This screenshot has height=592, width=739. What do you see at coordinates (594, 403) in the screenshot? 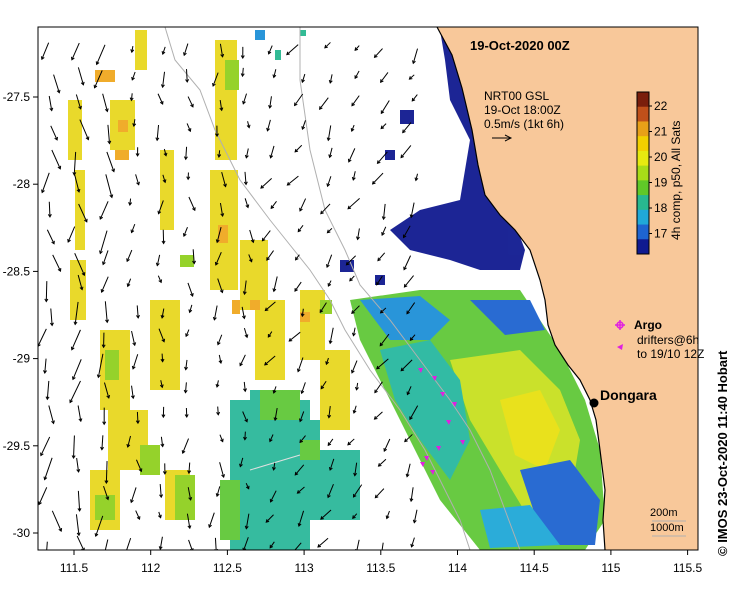
I see `dongara-marker` at bounding box center [594, 403].